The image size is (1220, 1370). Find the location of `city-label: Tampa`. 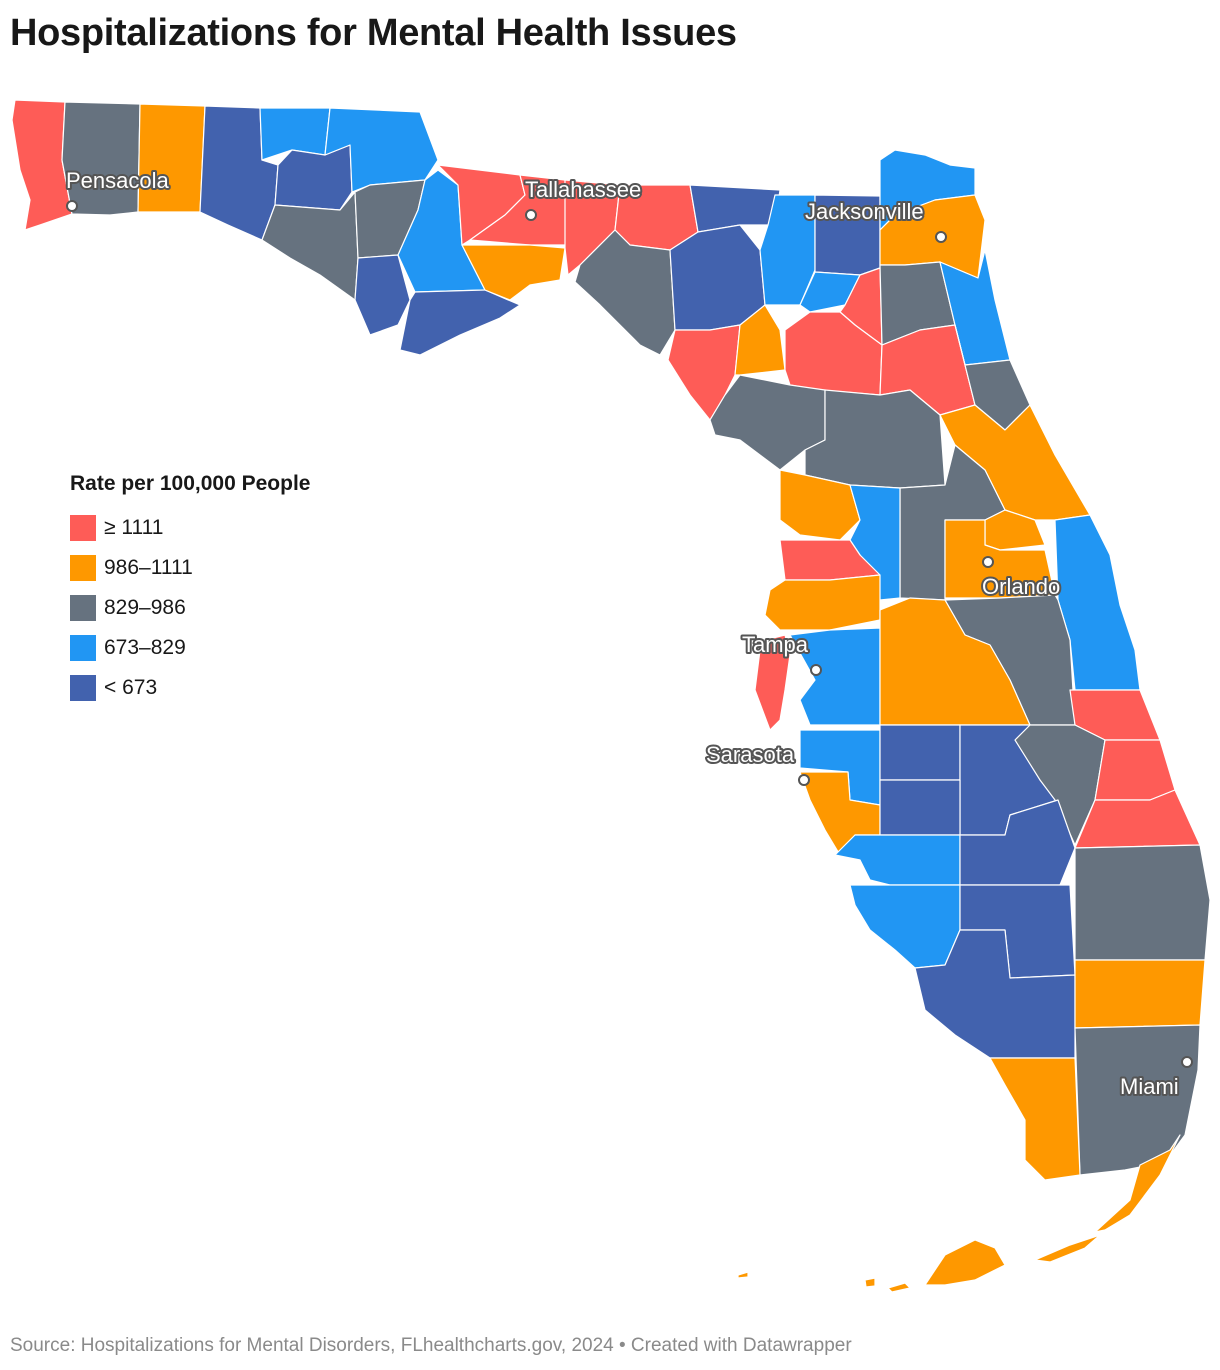

city-label: Tampa is located at coordinates (775, 644).